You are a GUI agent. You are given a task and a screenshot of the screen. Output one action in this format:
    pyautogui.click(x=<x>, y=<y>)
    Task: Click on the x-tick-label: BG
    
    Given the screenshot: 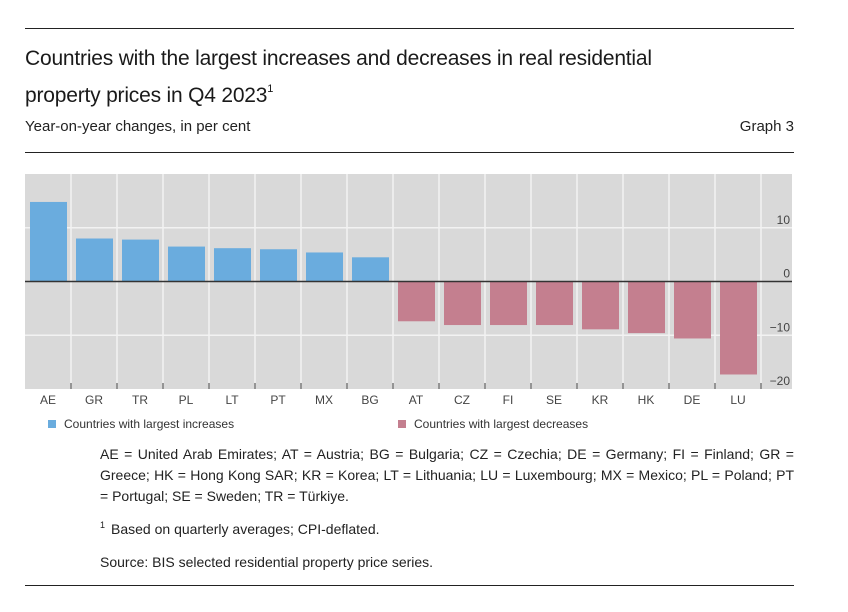 What is the action you would take?
    pyautogui.click(x=369, y=400)
    